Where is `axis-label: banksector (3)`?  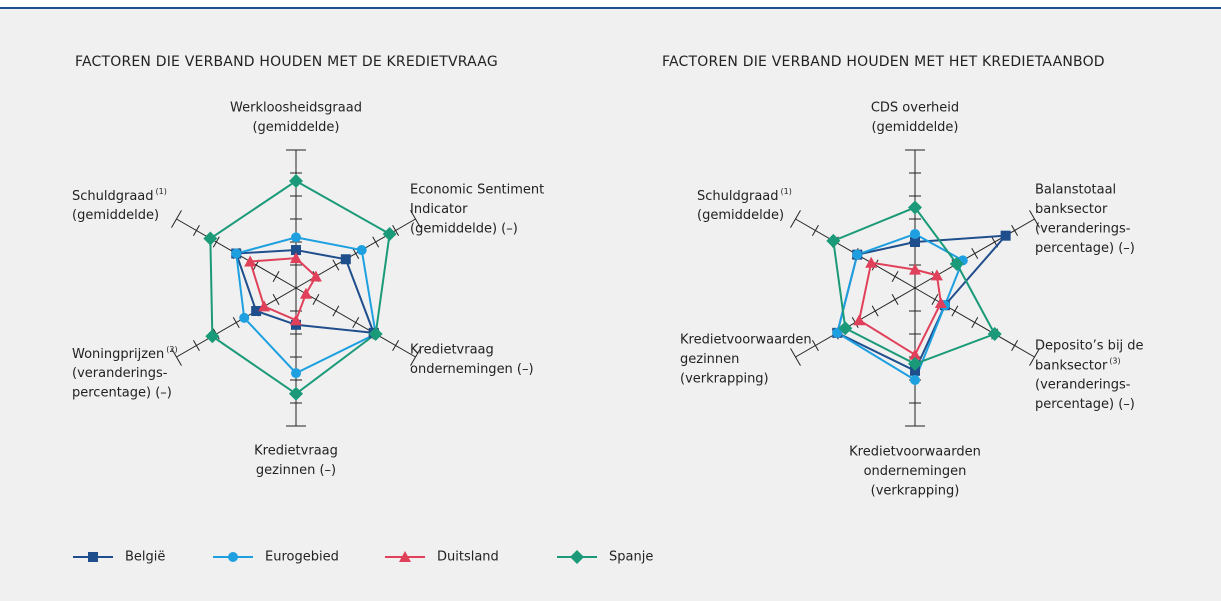 axis-label: banksector (3) is located at coordinates (1078, 364).